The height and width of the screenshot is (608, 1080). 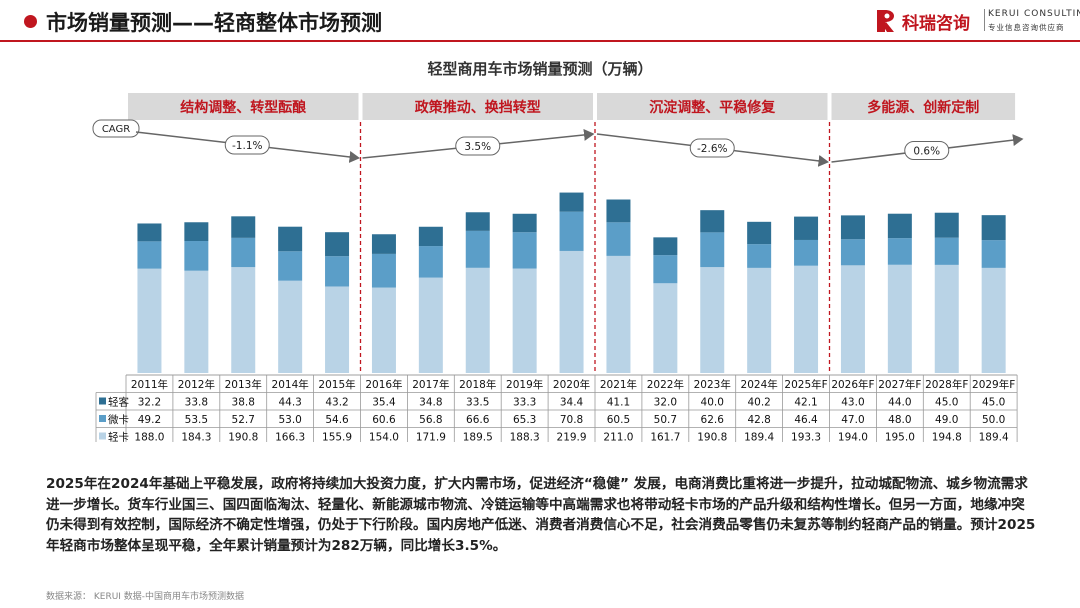 What do you see at coordinates (618, 437) in the screenshot?
I see `table-cell-轻卡-2021年: 211.0` at bounding box center [618, 437].